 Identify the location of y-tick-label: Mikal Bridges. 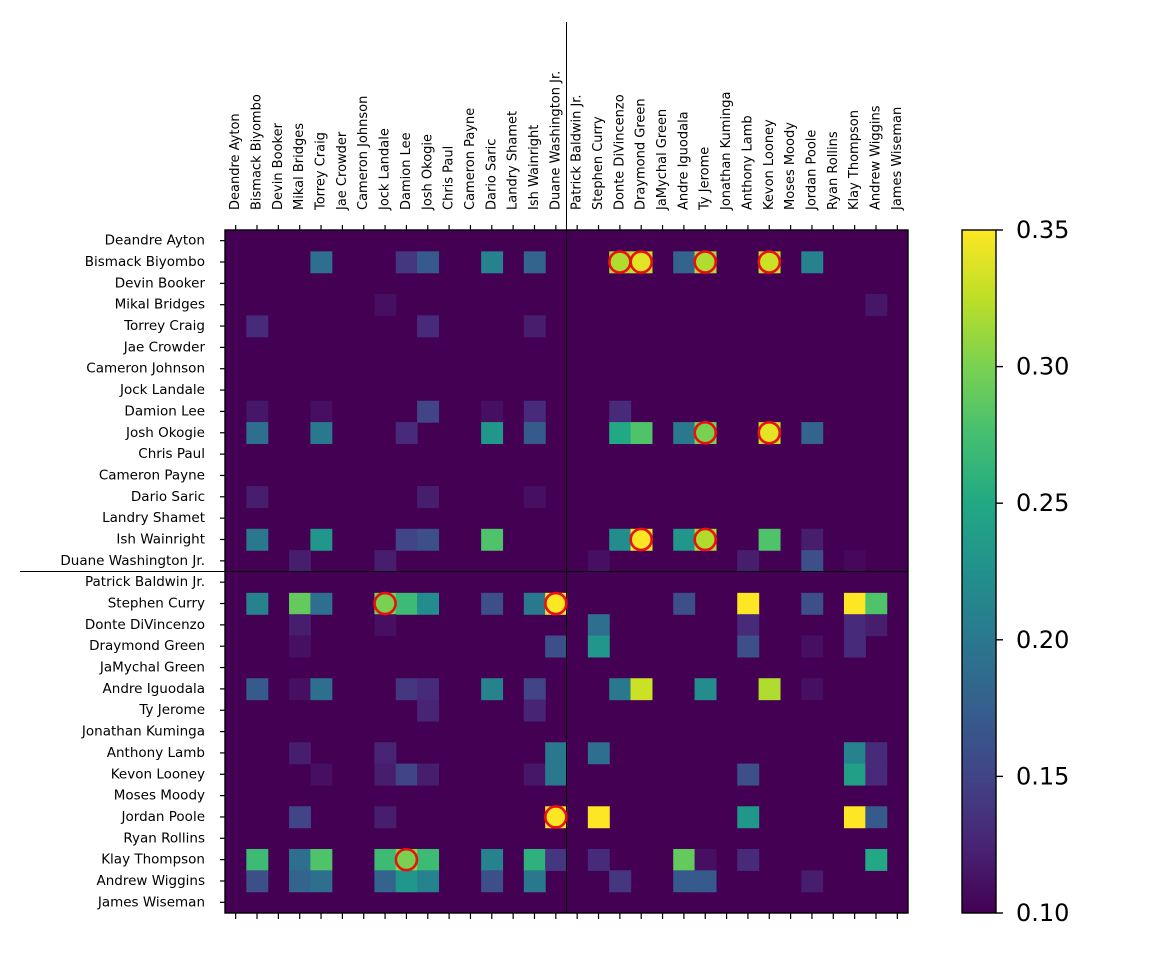
(160, 305).